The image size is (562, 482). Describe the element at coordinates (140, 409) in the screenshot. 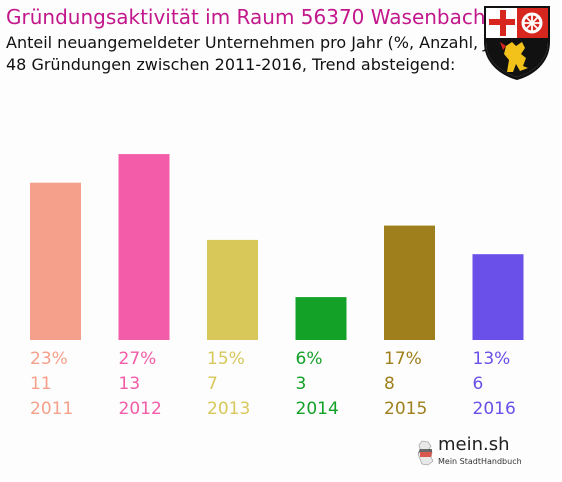

I see `year-label-2012: 2012` at that location.